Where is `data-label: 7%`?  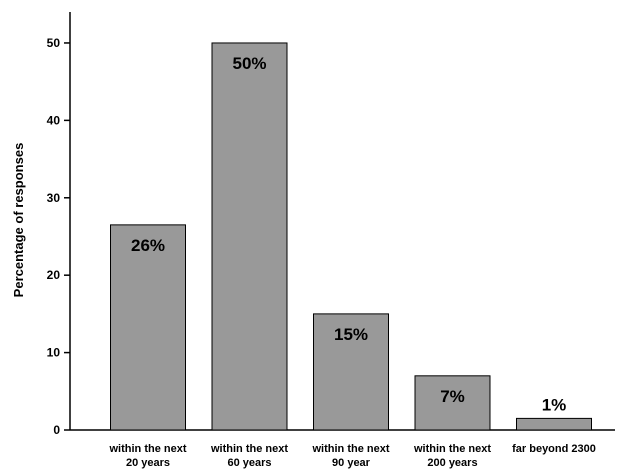 data-label: 7% is located at coordinates (452, 396).